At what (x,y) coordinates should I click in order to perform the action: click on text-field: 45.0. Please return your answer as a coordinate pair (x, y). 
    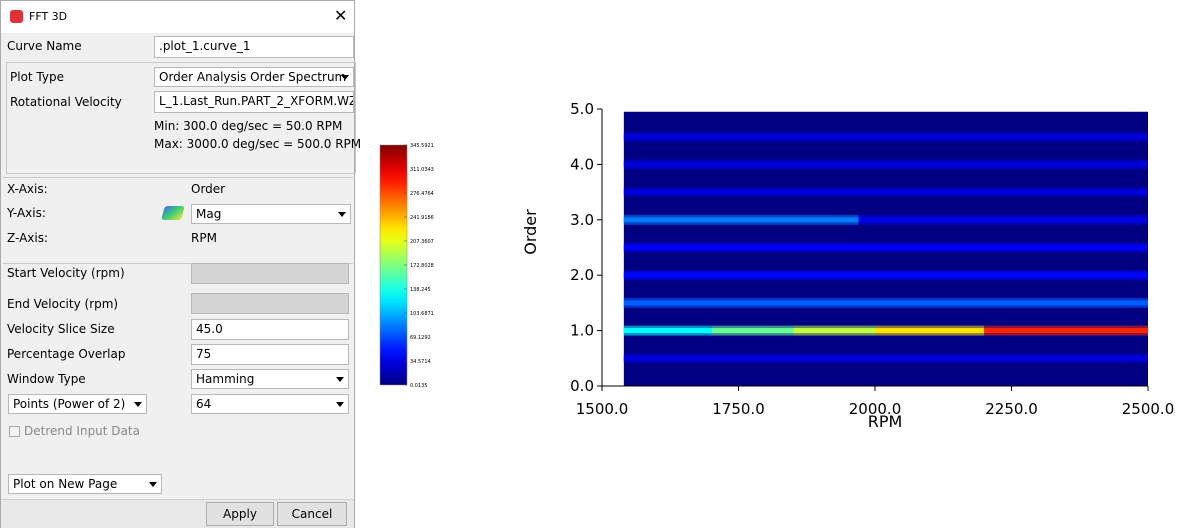
    Looking at the image, I should click on (270, 329).